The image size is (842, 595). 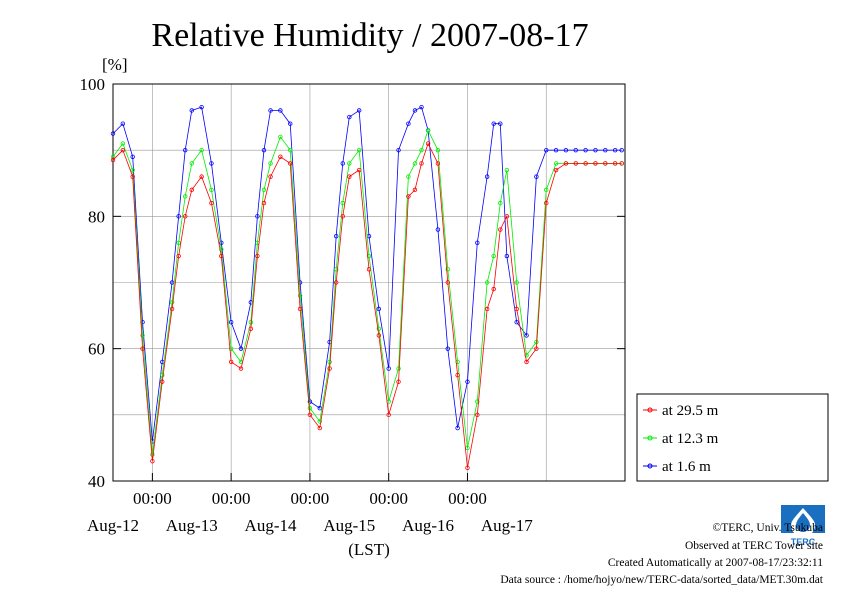 What do you see at coordinates (192, 525) in the screenshot?
I see `x-day-label: Aug-13` at bounding box center [192, 525].